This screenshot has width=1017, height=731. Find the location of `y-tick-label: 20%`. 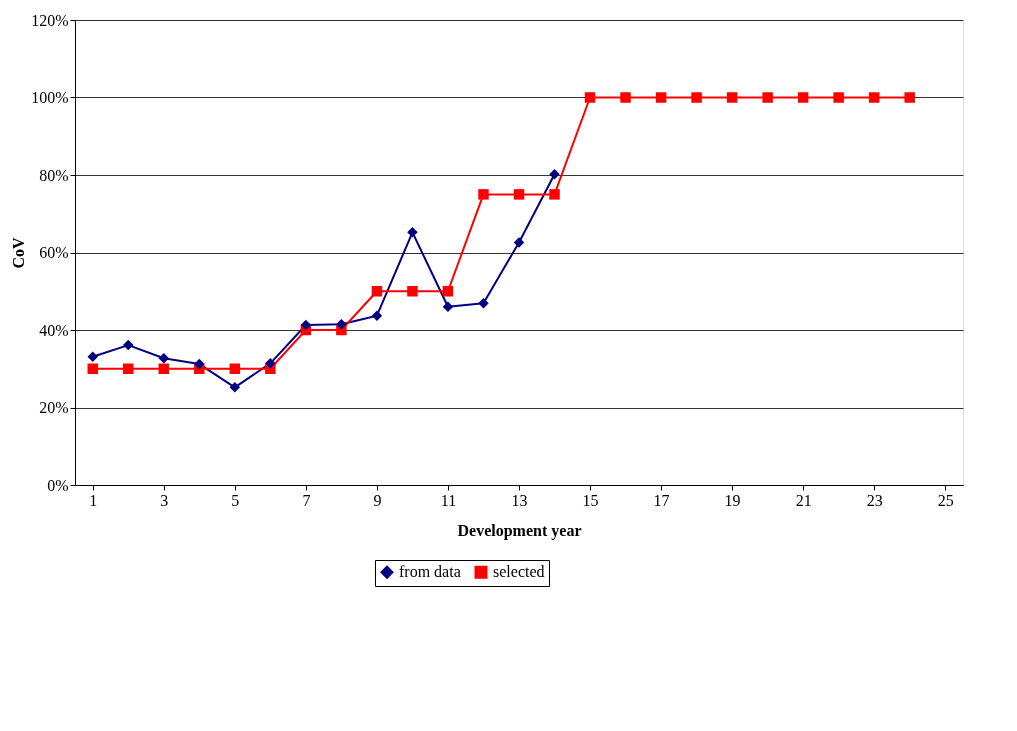

y-tick-label: 20% is located at coordinates (54, 407).